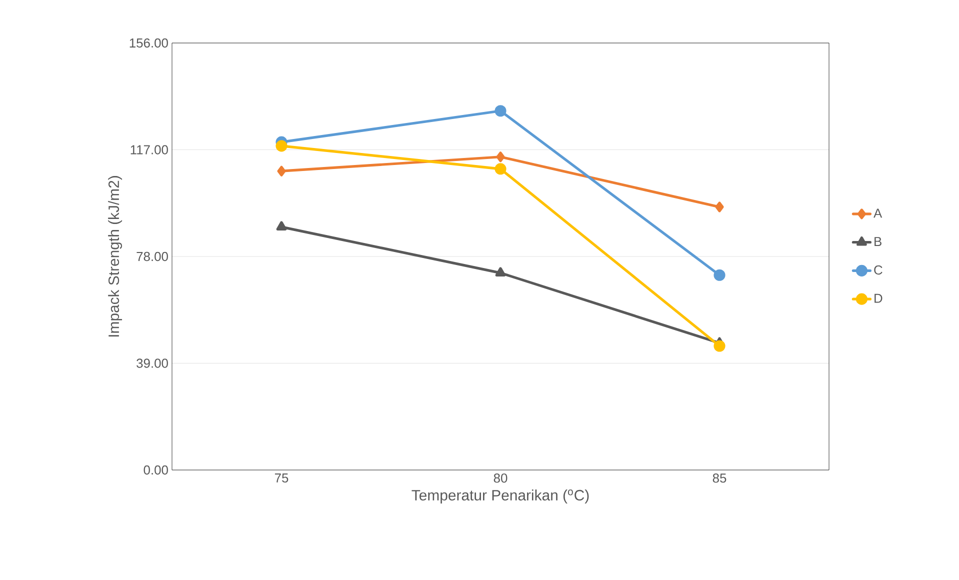 The image size is (959, 580). I want to click on y-tick-label: 78.00, so click(152, 257).